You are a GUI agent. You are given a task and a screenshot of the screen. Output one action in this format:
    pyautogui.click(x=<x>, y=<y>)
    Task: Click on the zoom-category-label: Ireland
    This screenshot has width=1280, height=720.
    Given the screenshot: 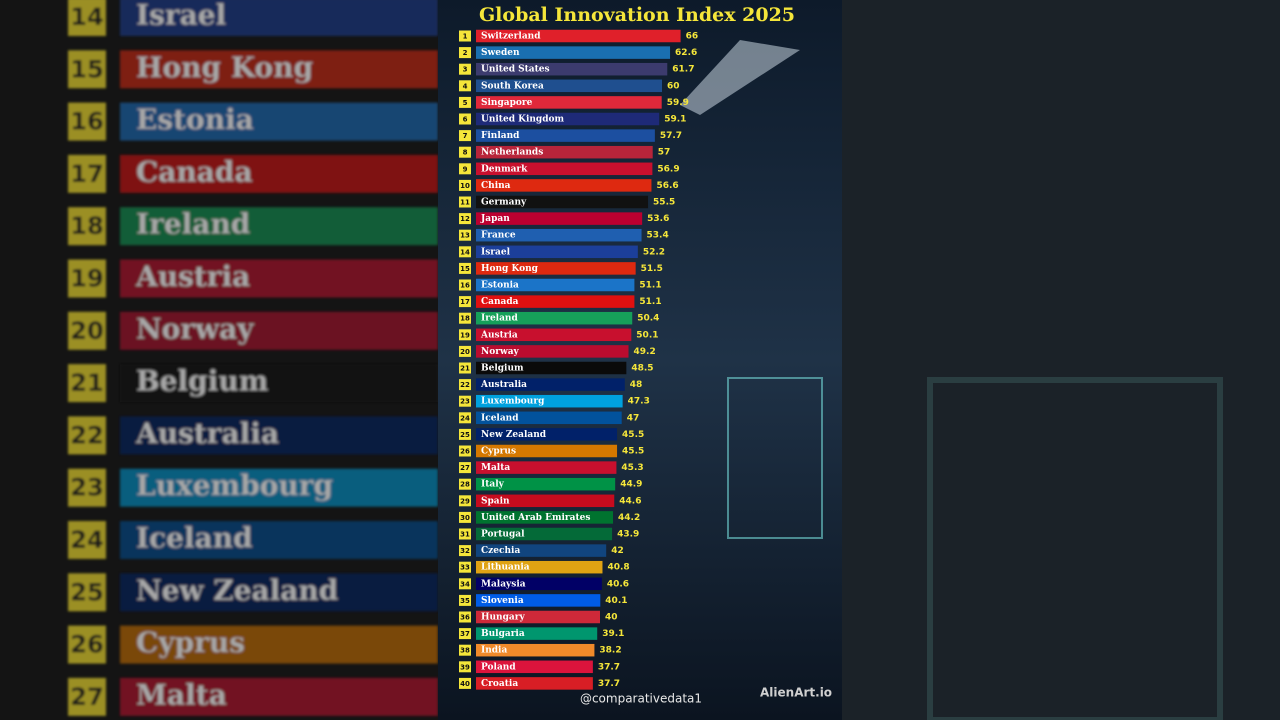 What is the action you would take?
    pyautogui.click(x=193, y=224)
    